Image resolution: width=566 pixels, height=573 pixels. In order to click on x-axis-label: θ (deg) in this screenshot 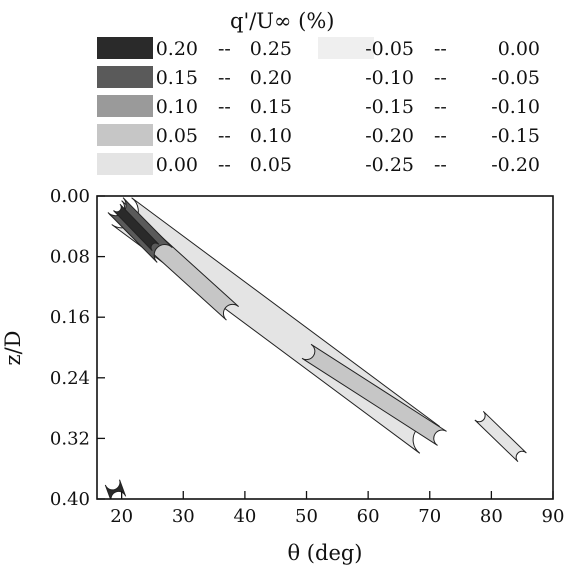, I will do `click(324, 553)`.